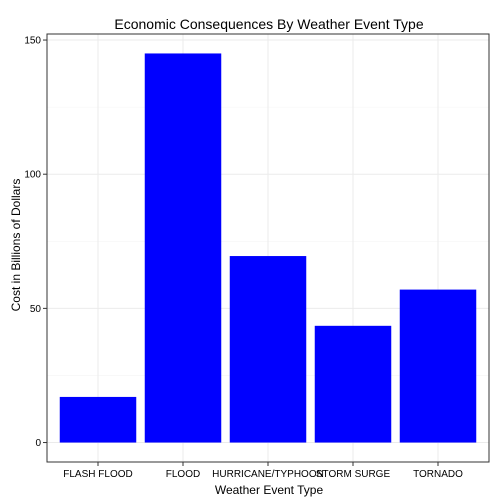 The height and width of the screenshot is (504, 504). Describe the element at coordinates (97, 474) in the screenshot. I see `x-tick-label: FLASH FLOOD` at that location.